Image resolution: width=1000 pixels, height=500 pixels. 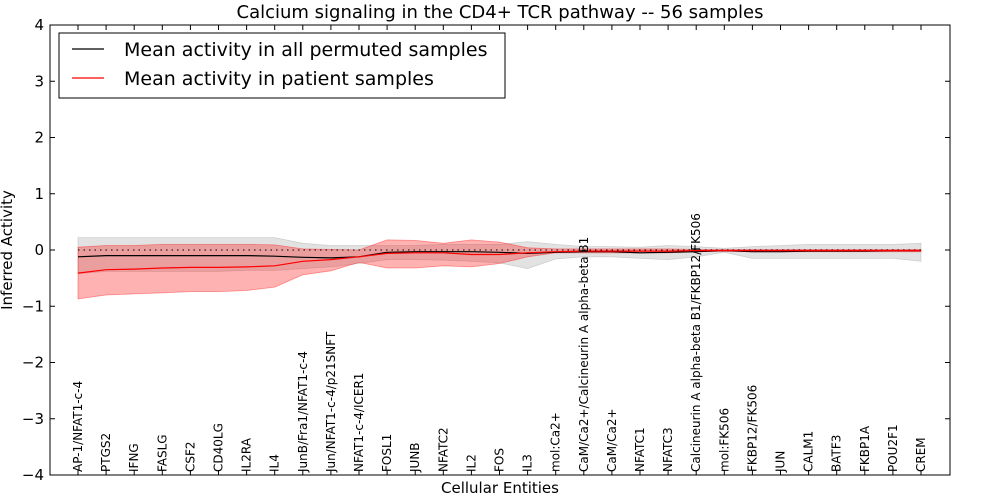 What do you see at coordinates (471, 463) in the screenshot?
I see `x-tick-label: IL2` at bounding box center [471, 463].